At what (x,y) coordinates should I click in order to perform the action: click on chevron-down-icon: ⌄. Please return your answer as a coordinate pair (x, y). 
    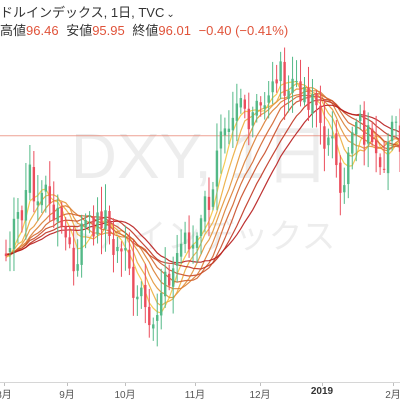
    Looking at the image, I should click on (170, 14).